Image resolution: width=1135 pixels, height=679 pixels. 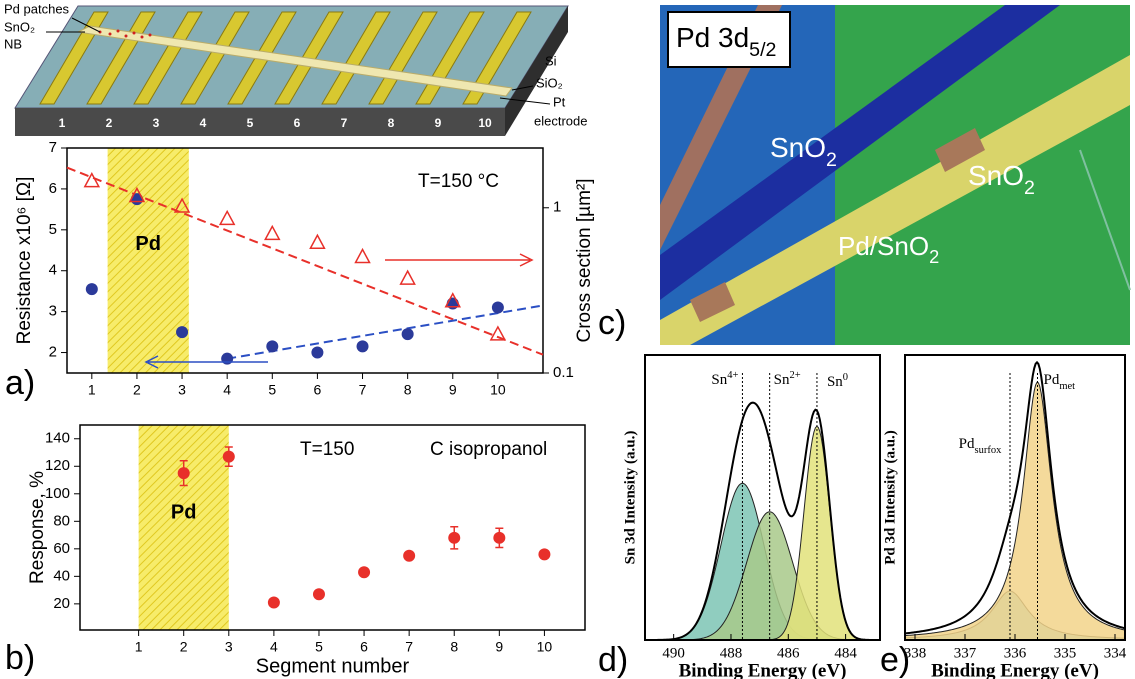 What do you see at coordinates (297, 123) in the screenshot?
I see `electrode-number: 6` at bounding box center [297, 123].